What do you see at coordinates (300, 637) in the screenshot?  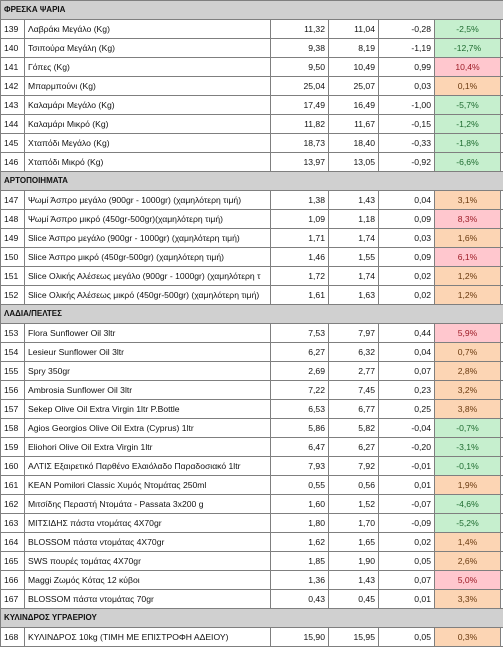 I see `previous-price-cell: 15,90` at bounding box center [300, 637].